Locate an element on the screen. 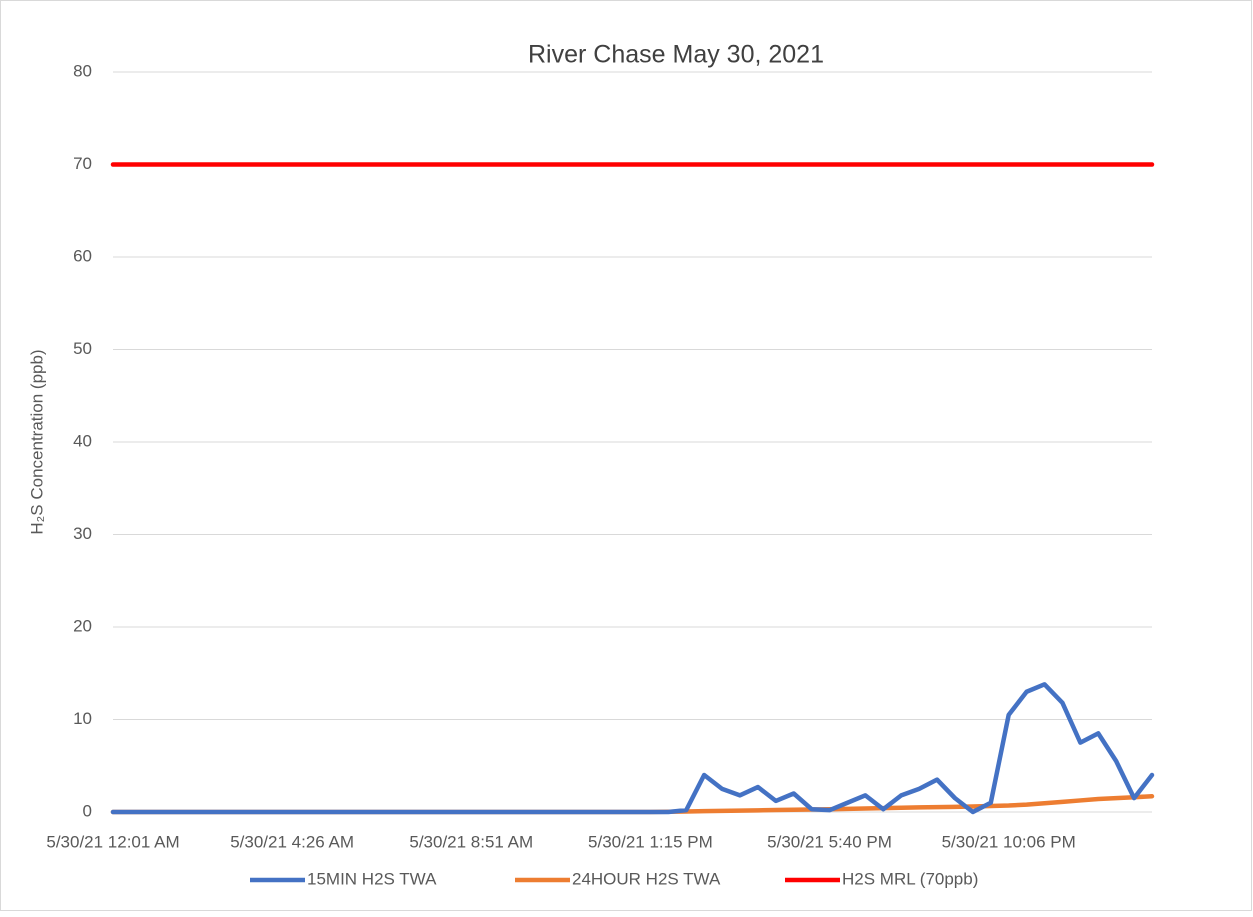 This screenshot has width=1253, height=917. x-tick-label: 5/30/21 4:26 AM is located at coordinates (292, 841).